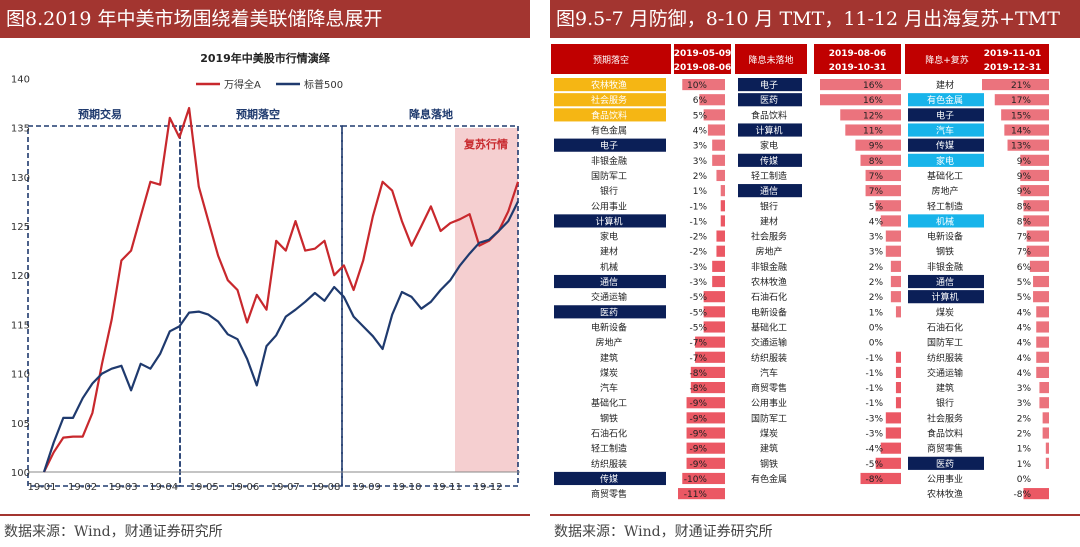  I want to click on column-header: 降息未落地, so click(770, 60).